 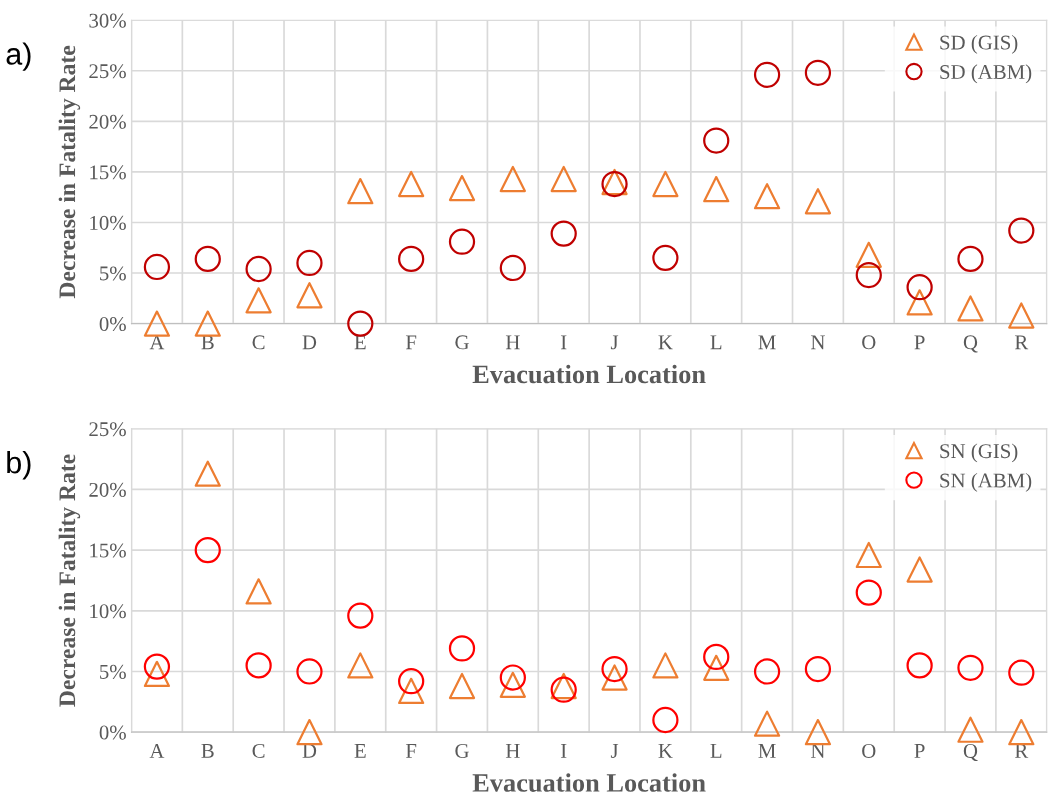 I want to click on y-tick-label: 30%, so click(x=107, y=20).